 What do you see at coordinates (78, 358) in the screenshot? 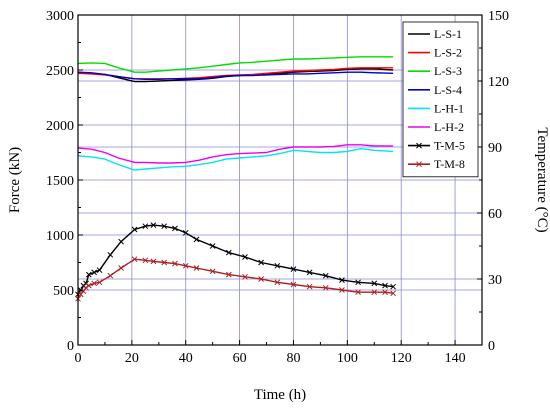
I see `x-tick-label: 0` at bounding box center [78, 358].